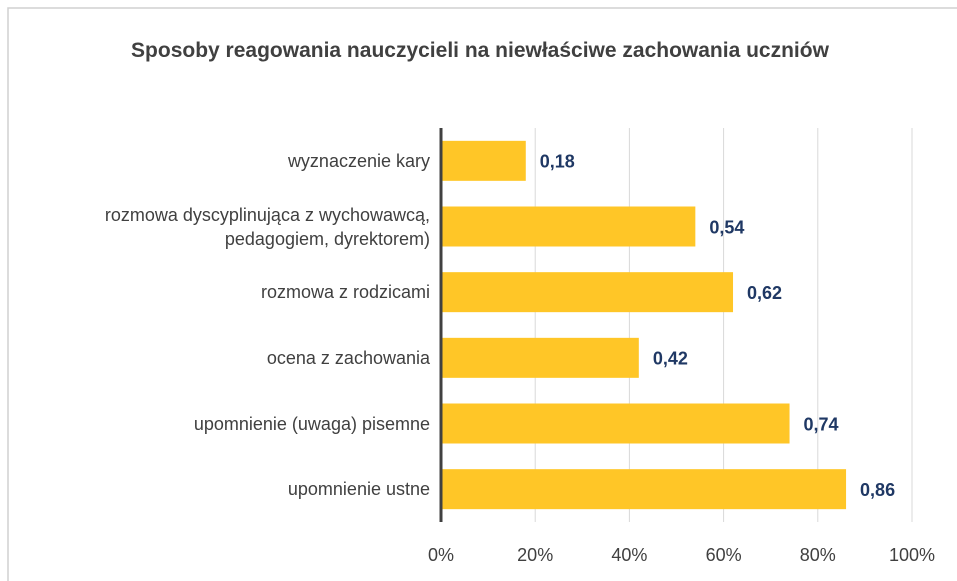  I want to click on x-tick-label: 80%, so click(818, 555).